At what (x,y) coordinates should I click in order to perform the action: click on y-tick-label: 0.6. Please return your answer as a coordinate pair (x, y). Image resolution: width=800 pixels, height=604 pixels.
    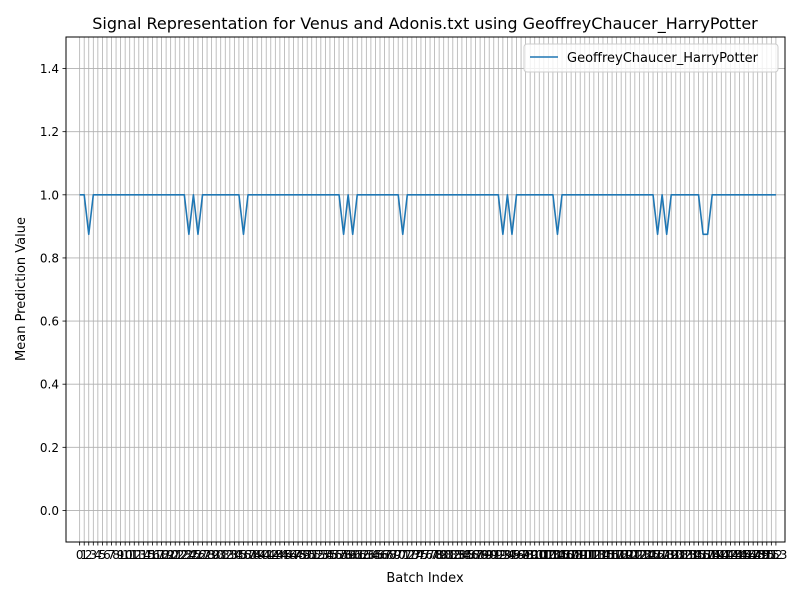
    Looking at the image, I should click on (49, 322).